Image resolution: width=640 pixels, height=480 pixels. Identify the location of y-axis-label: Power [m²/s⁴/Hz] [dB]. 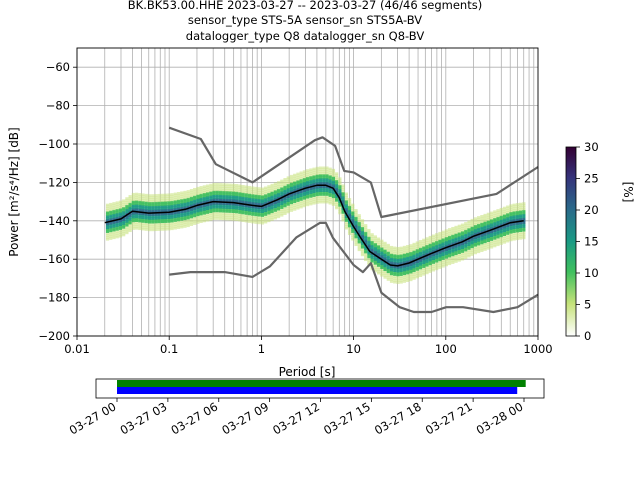
(14, 191).